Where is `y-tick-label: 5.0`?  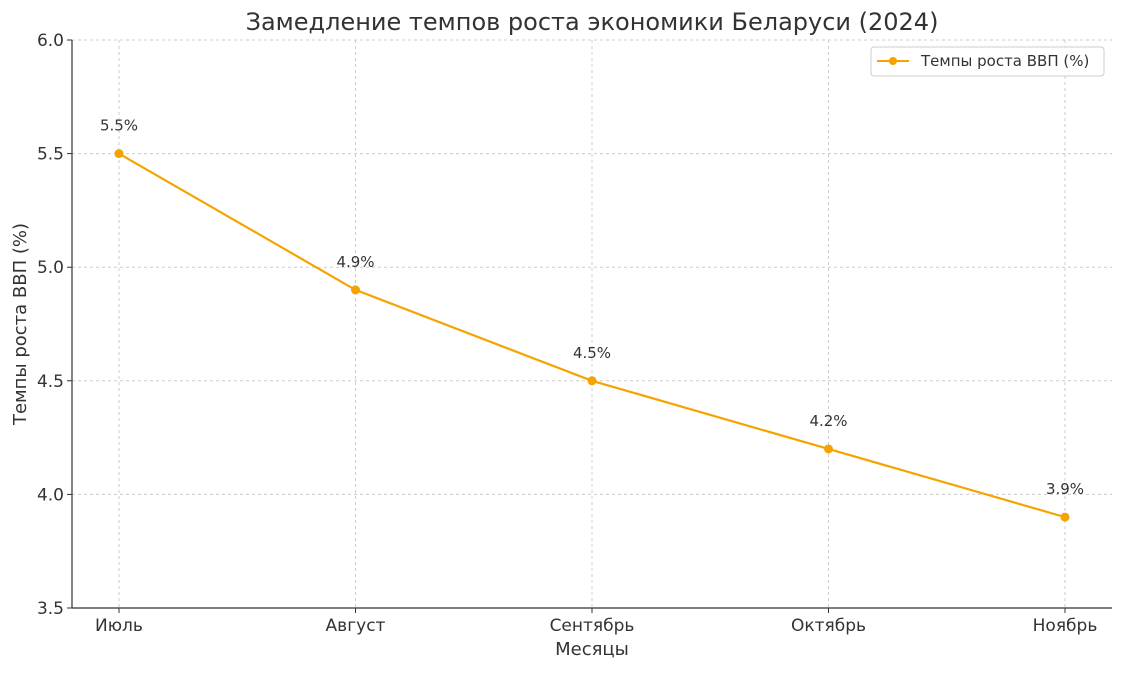 y-tick-label: 5.0 is located at coordinates (50, 268).